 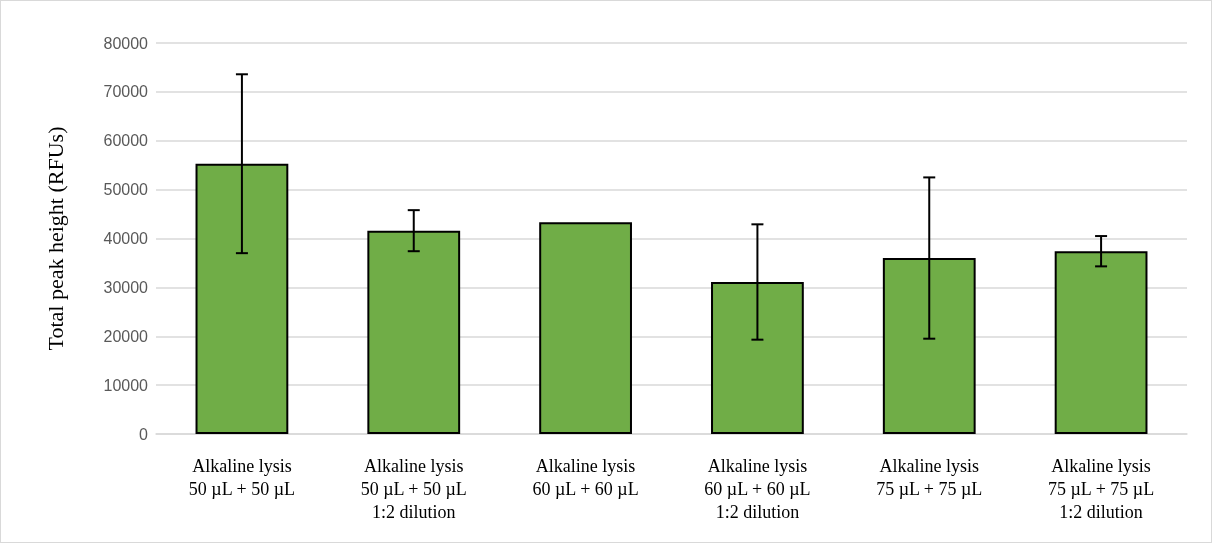 I want to click on y-tick-label: 50000, so click(x=126, y=190).